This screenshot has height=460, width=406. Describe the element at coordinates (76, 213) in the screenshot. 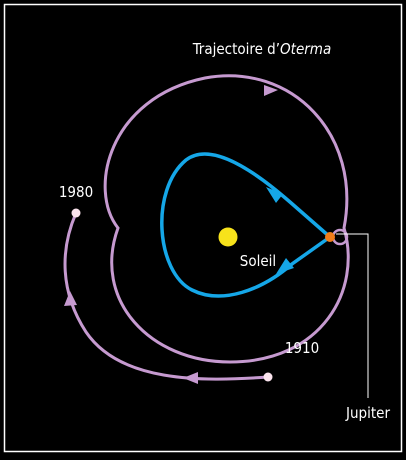

I see `dot-1980` at that location.